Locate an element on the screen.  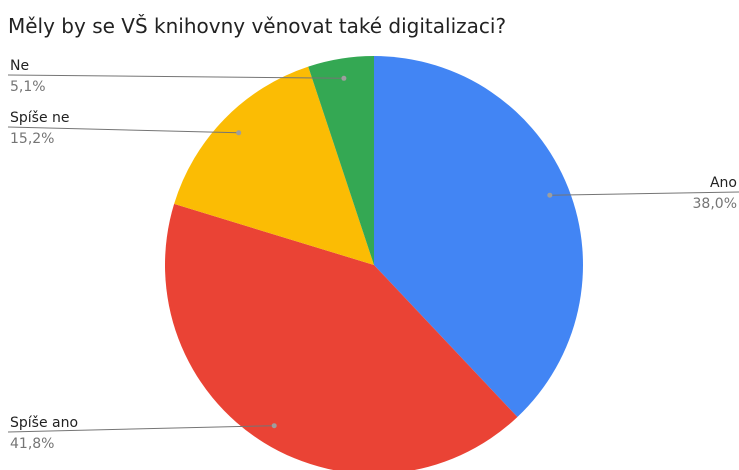
pie-slice-spise-ne is located at coordinates (274, 166).